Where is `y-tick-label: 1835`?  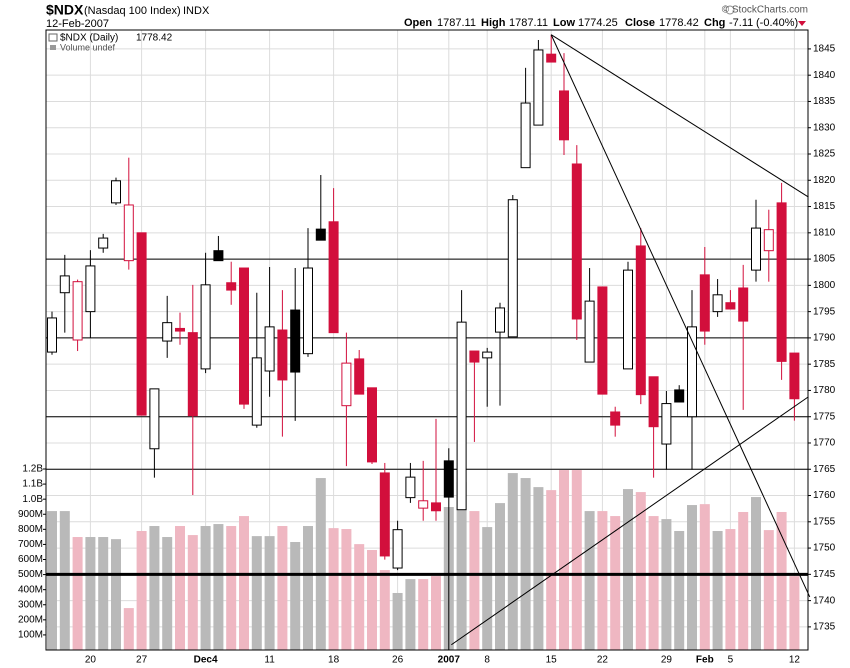 y-tick-label: 1835 is located at coordinates (824, 101).